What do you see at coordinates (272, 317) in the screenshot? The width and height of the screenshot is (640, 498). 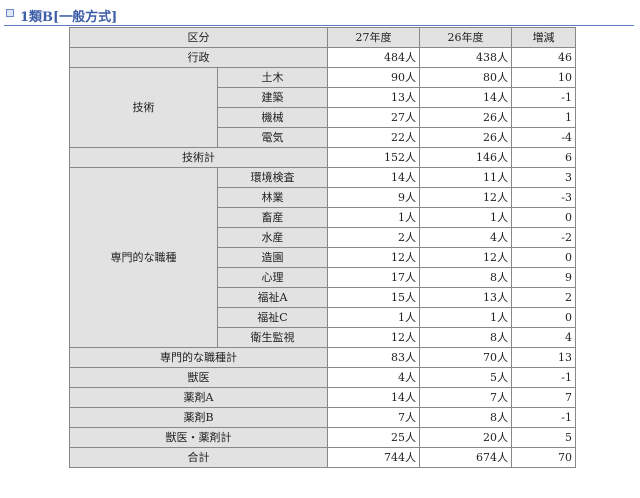 I see `row-label: 福祉C` at bounding box center [272, 317].